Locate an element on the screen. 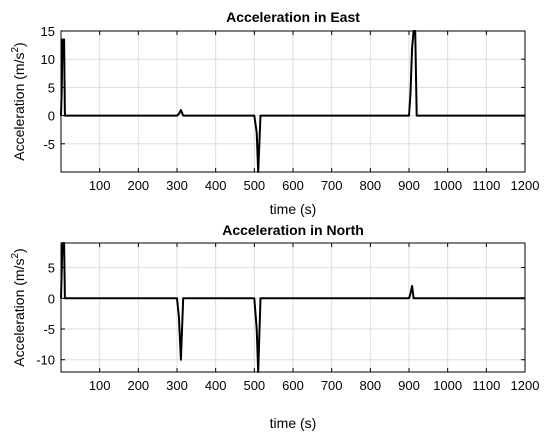  chart-title-east: Acceleration in East is located at coordinates (293, 17).